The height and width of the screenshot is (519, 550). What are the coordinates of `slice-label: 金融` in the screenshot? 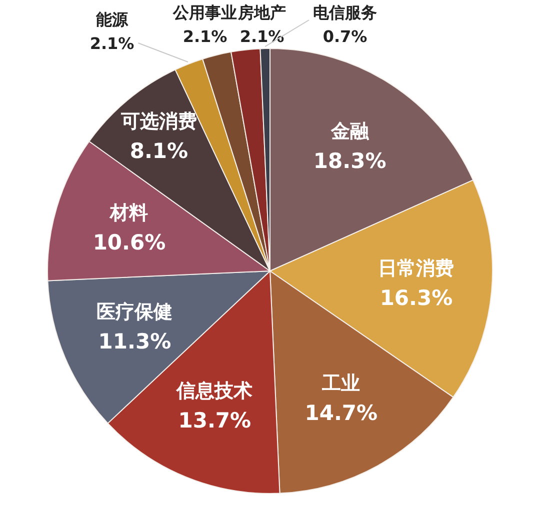 It's located at (350, 131).